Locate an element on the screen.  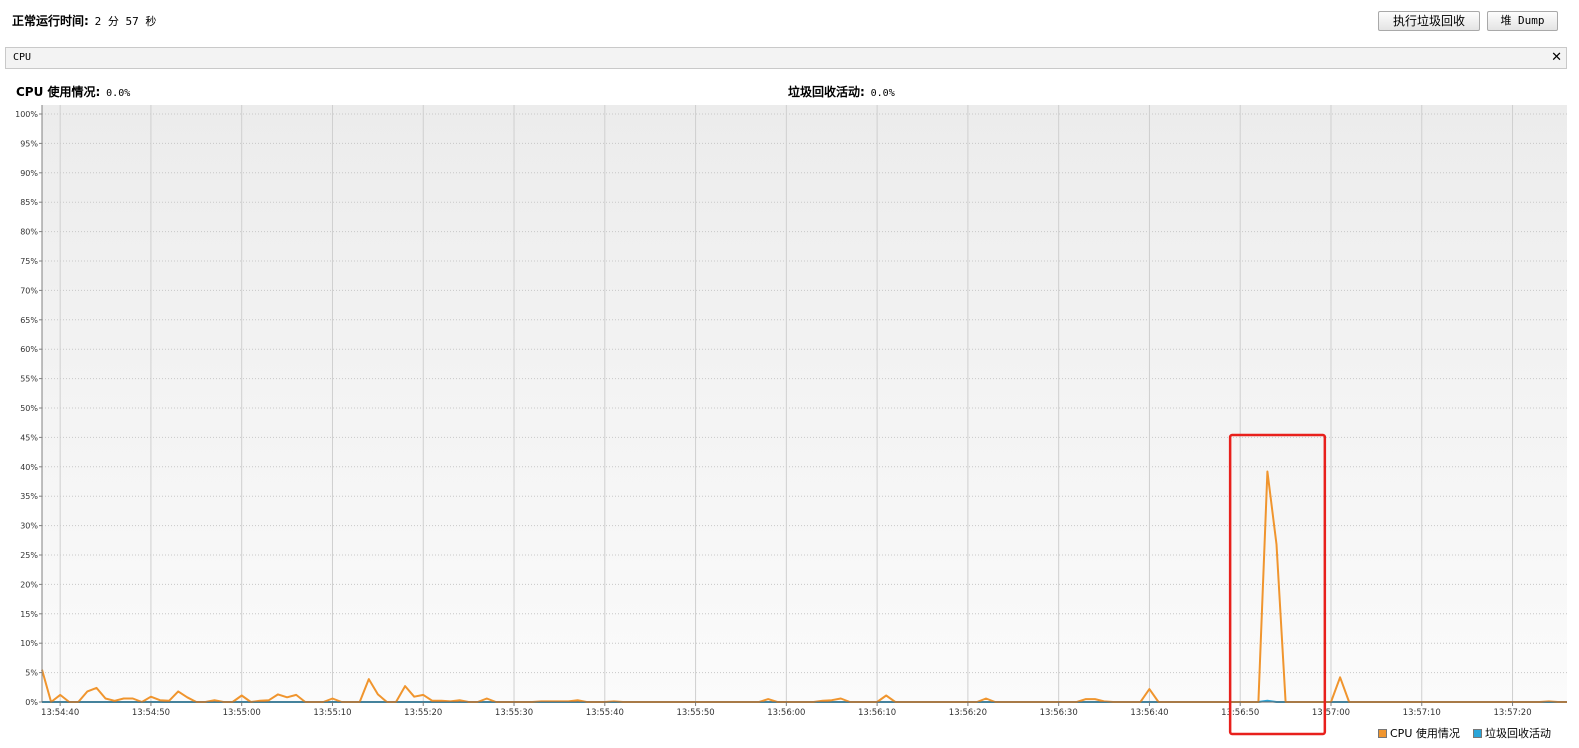
legend-cpu-swatch is located at coordinates (1382, 733).